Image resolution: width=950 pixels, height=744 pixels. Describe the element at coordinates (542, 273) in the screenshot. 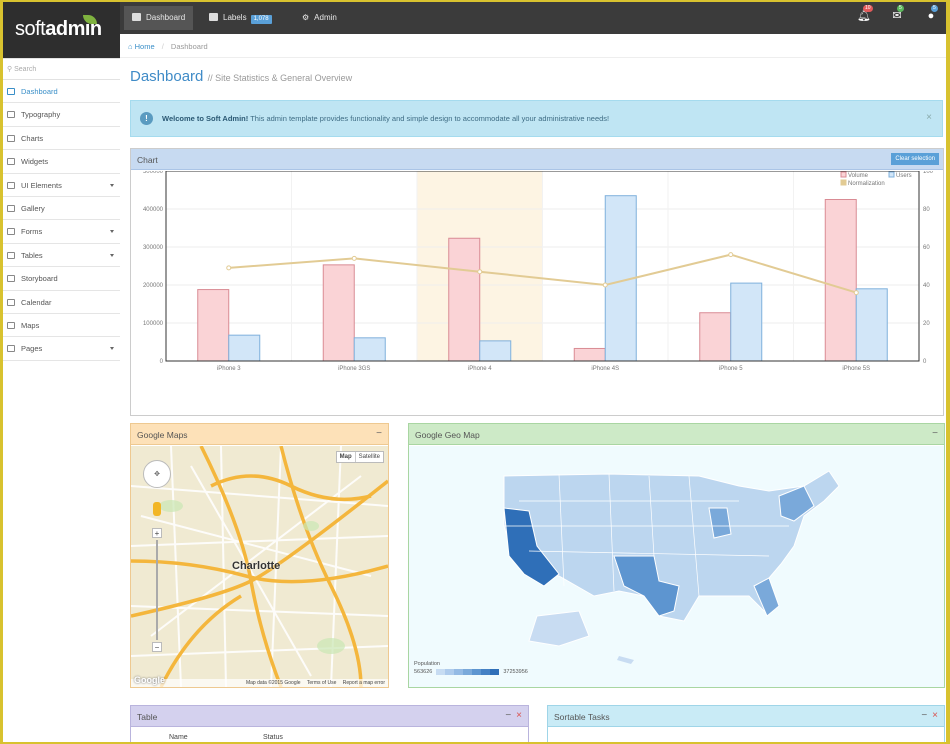

I see `line-normalization` at that location.